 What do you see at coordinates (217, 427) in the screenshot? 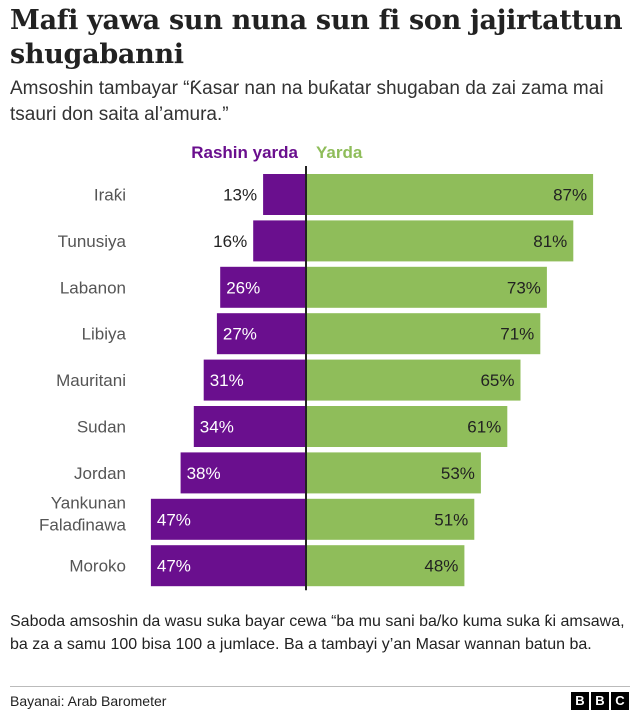
I see `value-label-disagree: 34%` at bounding box center [217, 427].